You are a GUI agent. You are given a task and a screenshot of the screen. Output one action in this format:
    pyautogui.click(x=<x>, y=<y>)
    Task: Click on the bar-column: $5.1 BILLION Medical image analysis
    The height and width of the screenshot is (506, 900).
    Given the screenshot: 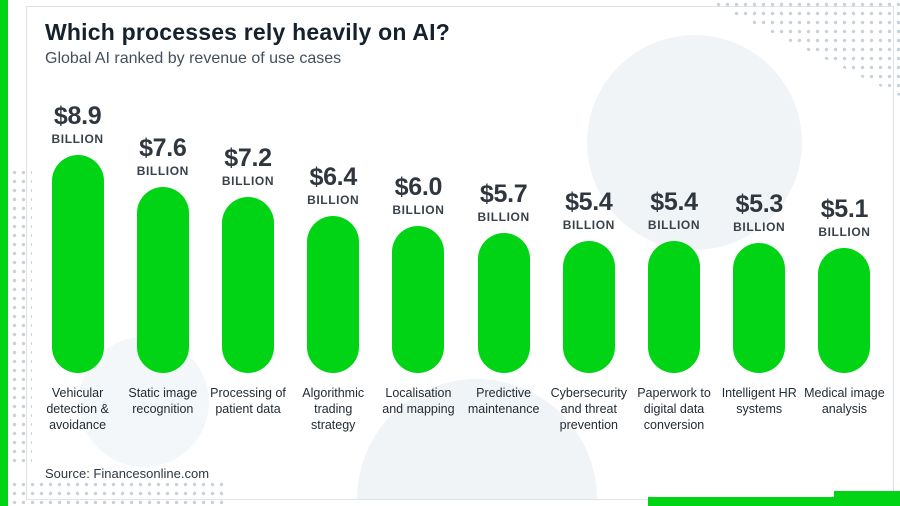 What is the action you would take?
    pyautogui.click(x=844, y=261)
    